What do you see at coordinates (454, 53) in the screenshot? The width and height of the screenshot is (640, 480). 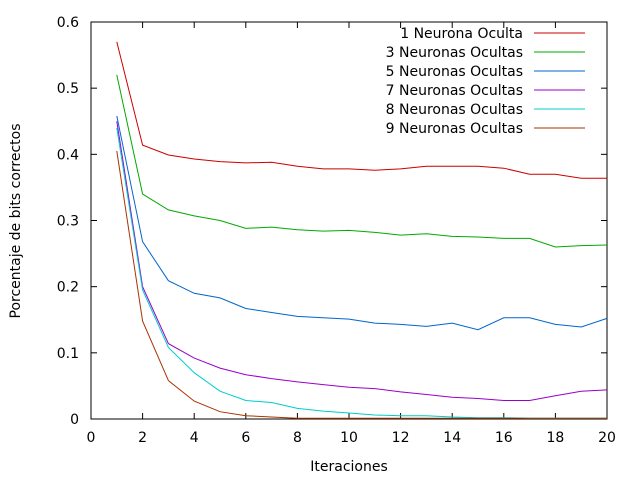 I see `legend-label-2: 3 Neuronas Ocultas` at bounding box center [454, 53].